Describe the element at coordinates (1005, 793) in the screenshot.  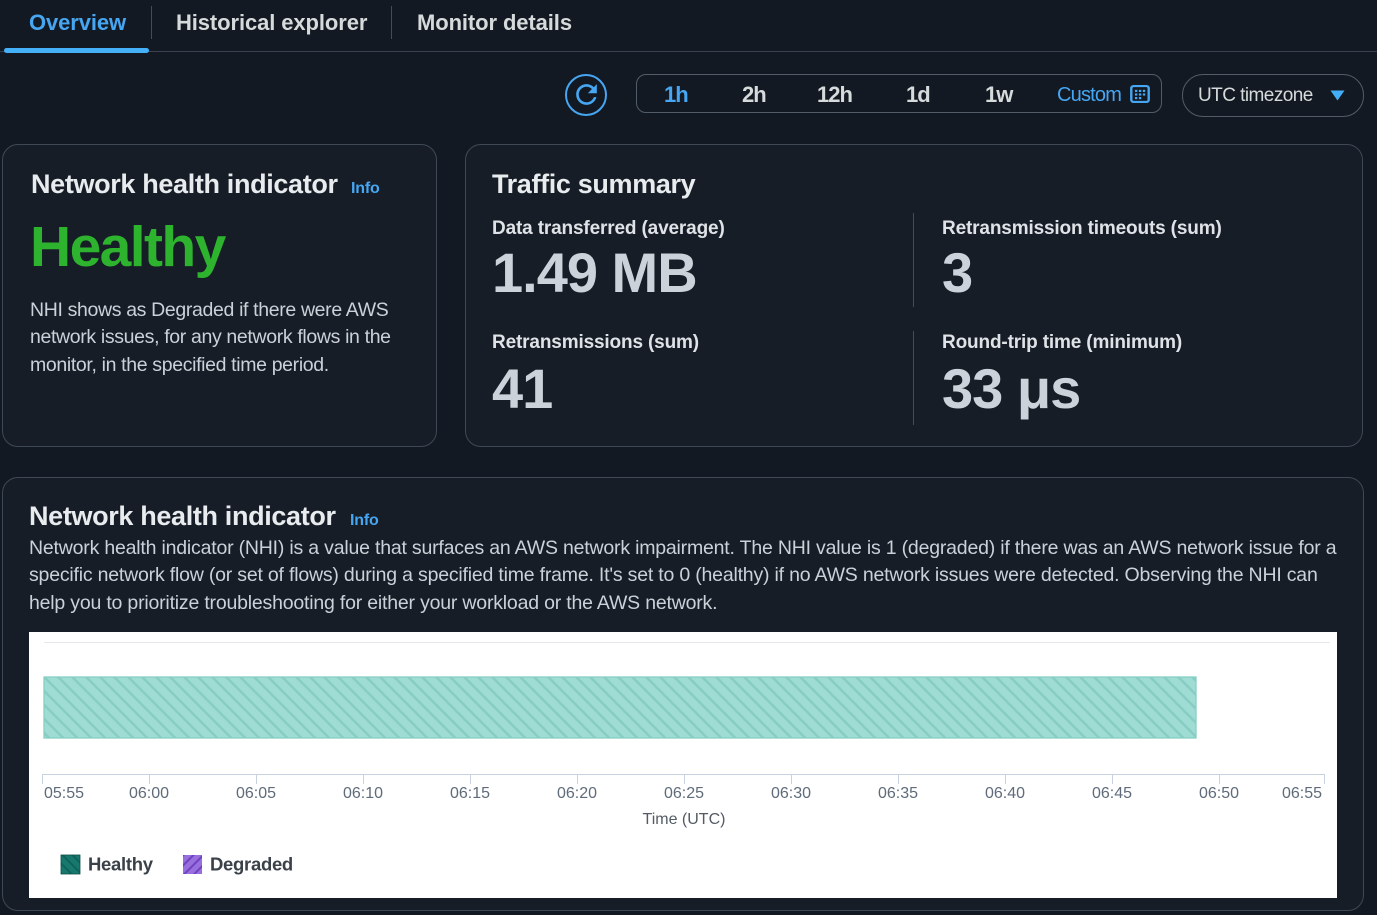
I see `svg-text: 06:40` at that location.